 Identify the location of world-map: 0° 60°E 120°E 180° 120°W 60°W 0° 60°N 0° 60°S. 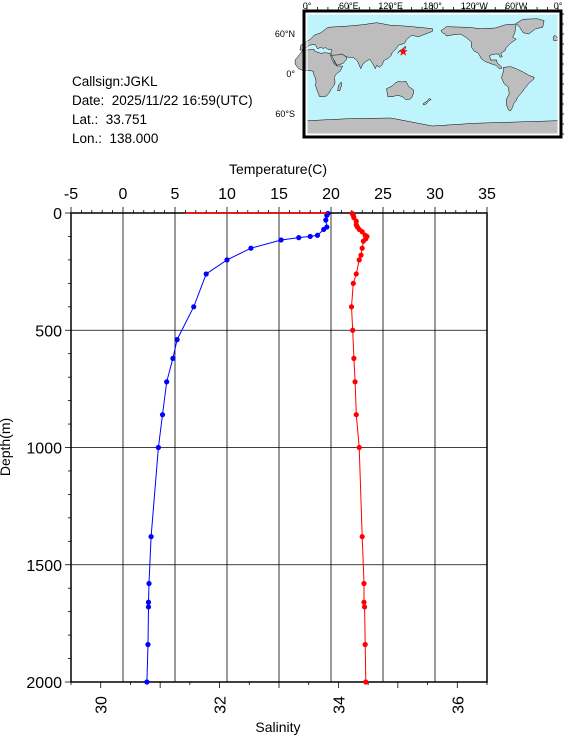
(419, 70).